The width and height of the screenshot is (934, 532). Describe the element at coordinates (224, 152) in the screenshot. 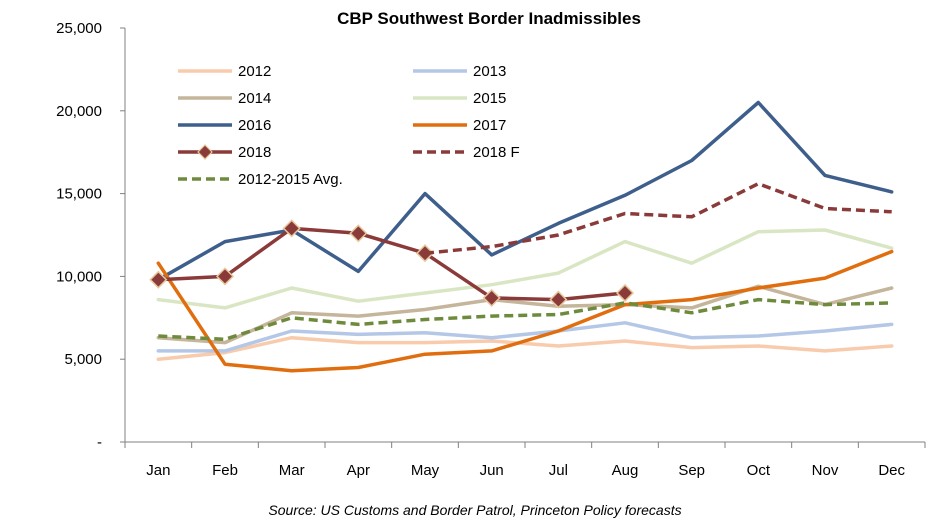

I see `legend-item-2018: 2018` at that location.